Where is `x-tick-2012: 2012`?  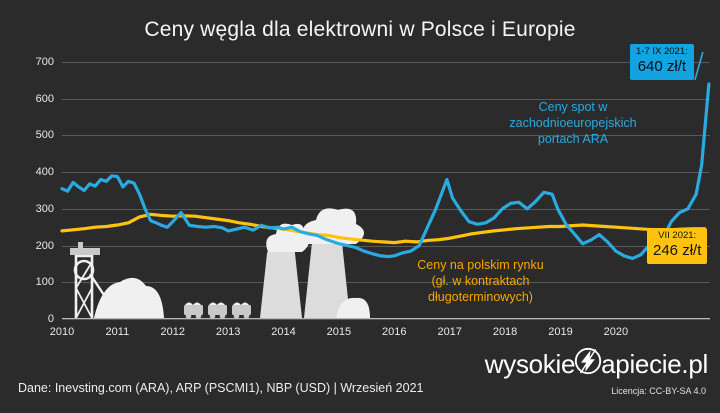
x-tick-2012: 2012 is located at coordinates (173, 332).